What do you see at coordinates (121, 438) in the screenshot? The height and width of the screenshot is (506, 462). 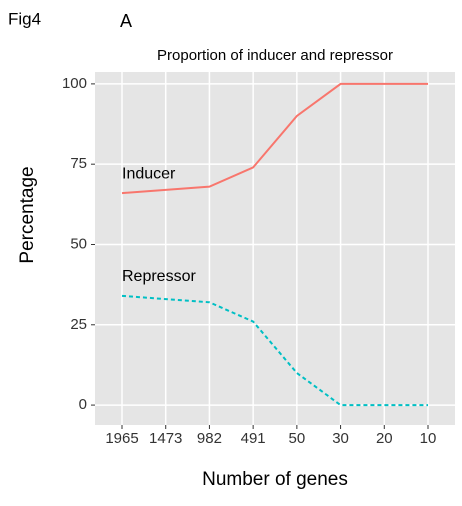 I see `x-tick-label: 1965` at bounding box center [121, 438].